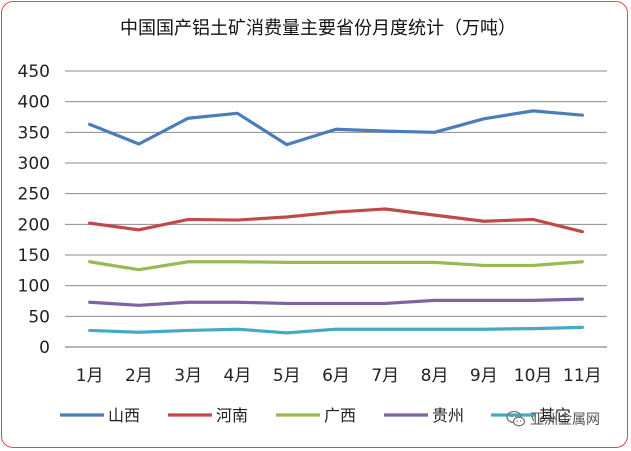  I want to click on watermark: 亚洲金属网, so click(565, 419).